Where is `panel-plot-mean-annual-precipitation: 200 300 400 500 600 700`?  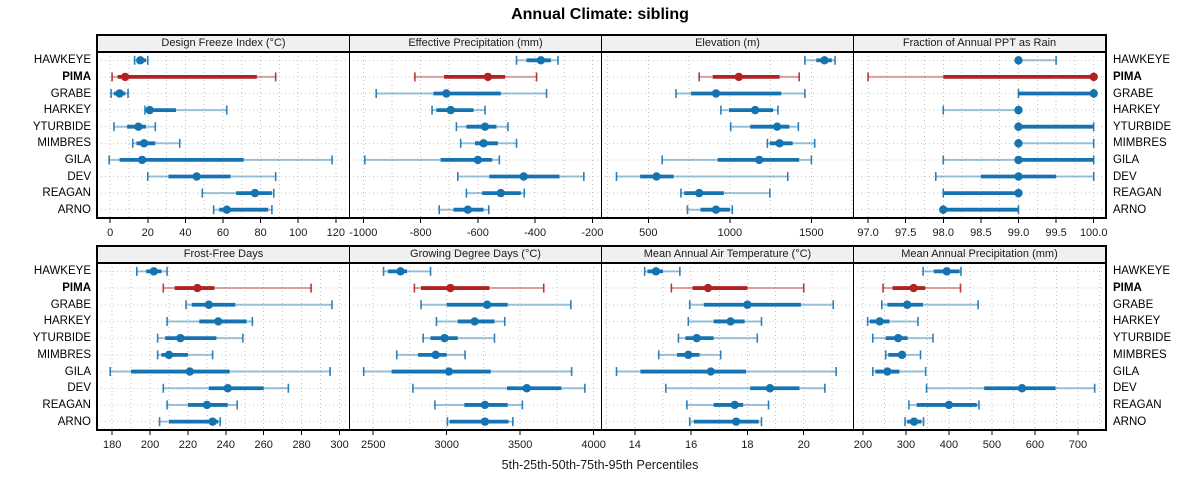 panel-plot-mean-annual-precipitation: 200 300 400 500 600 700 is located at coordinates (979, 356).